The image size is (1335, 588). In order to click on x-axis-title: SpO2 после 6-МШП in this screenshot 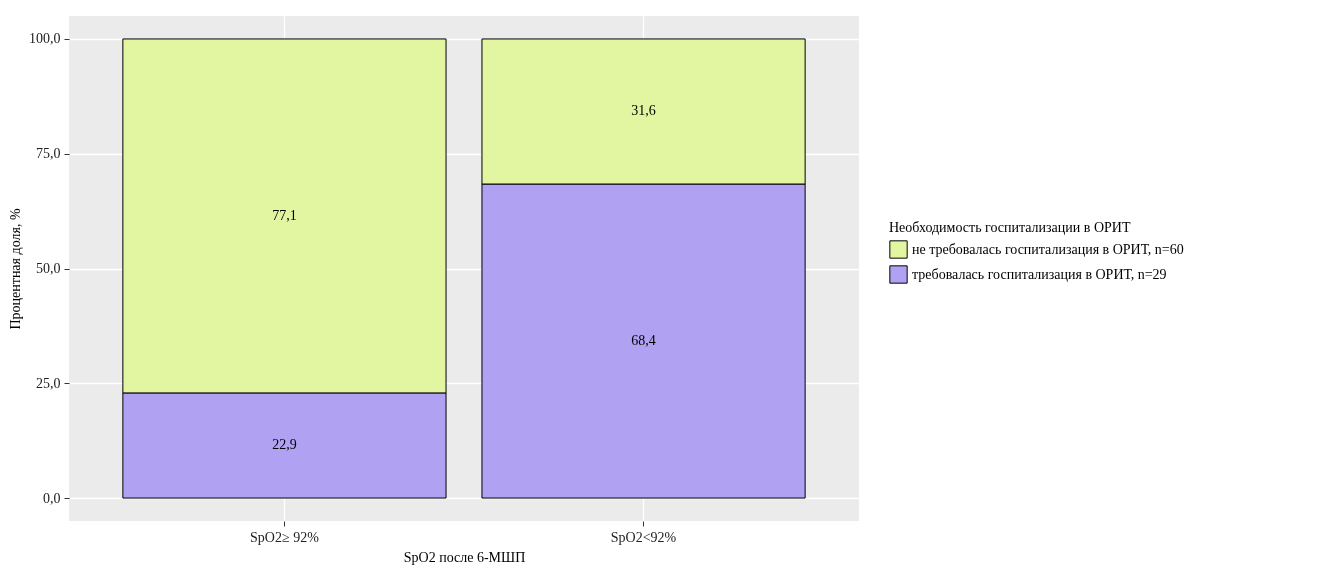, I will do `click(464, 557)`.